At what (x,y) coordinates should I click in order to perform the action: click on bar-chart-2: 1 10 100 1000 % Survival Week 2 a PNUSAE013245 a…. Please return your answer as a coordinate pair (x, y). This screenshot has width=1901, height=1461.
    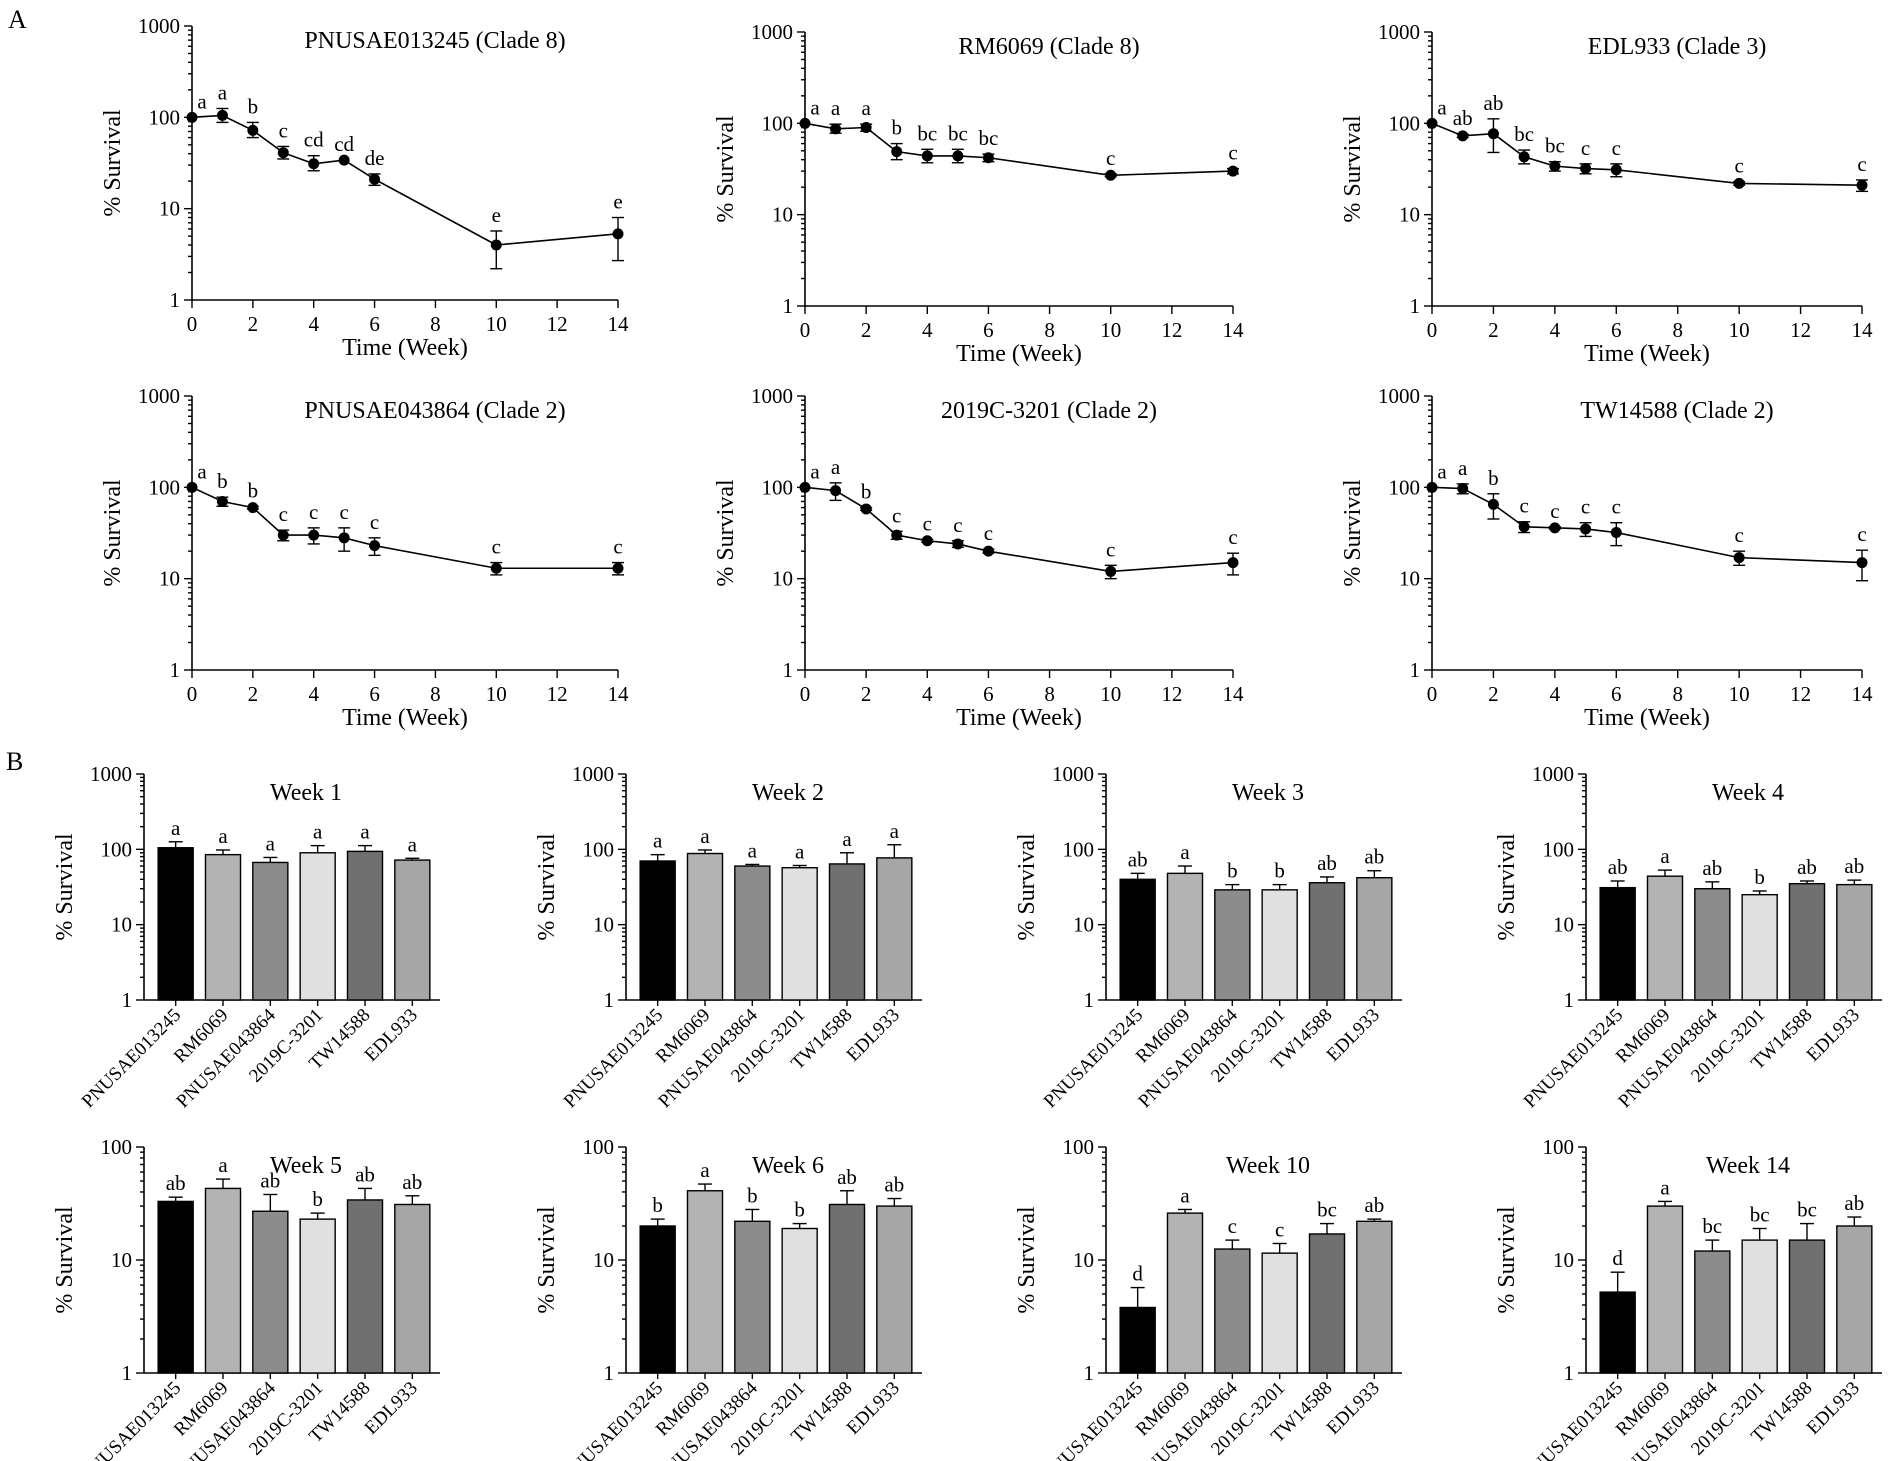
    Looking at the image, I should click on (728, 937).